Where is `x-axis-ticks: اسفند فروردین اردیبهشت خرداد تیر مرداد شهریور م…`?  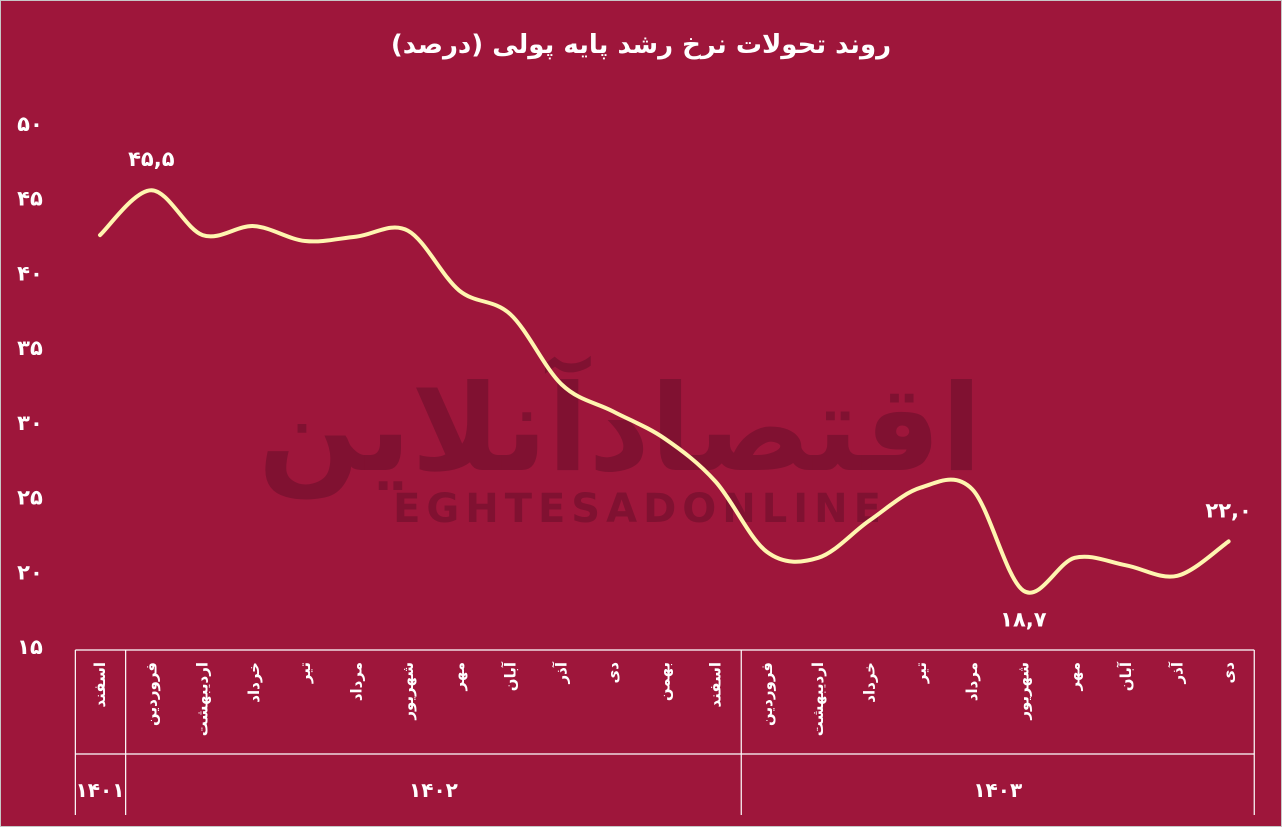
x-axis-ticks: اسفند فروردین اردیبهشت خرداد تیر مرداد شهریور م… is located at coordinates (664, 698).